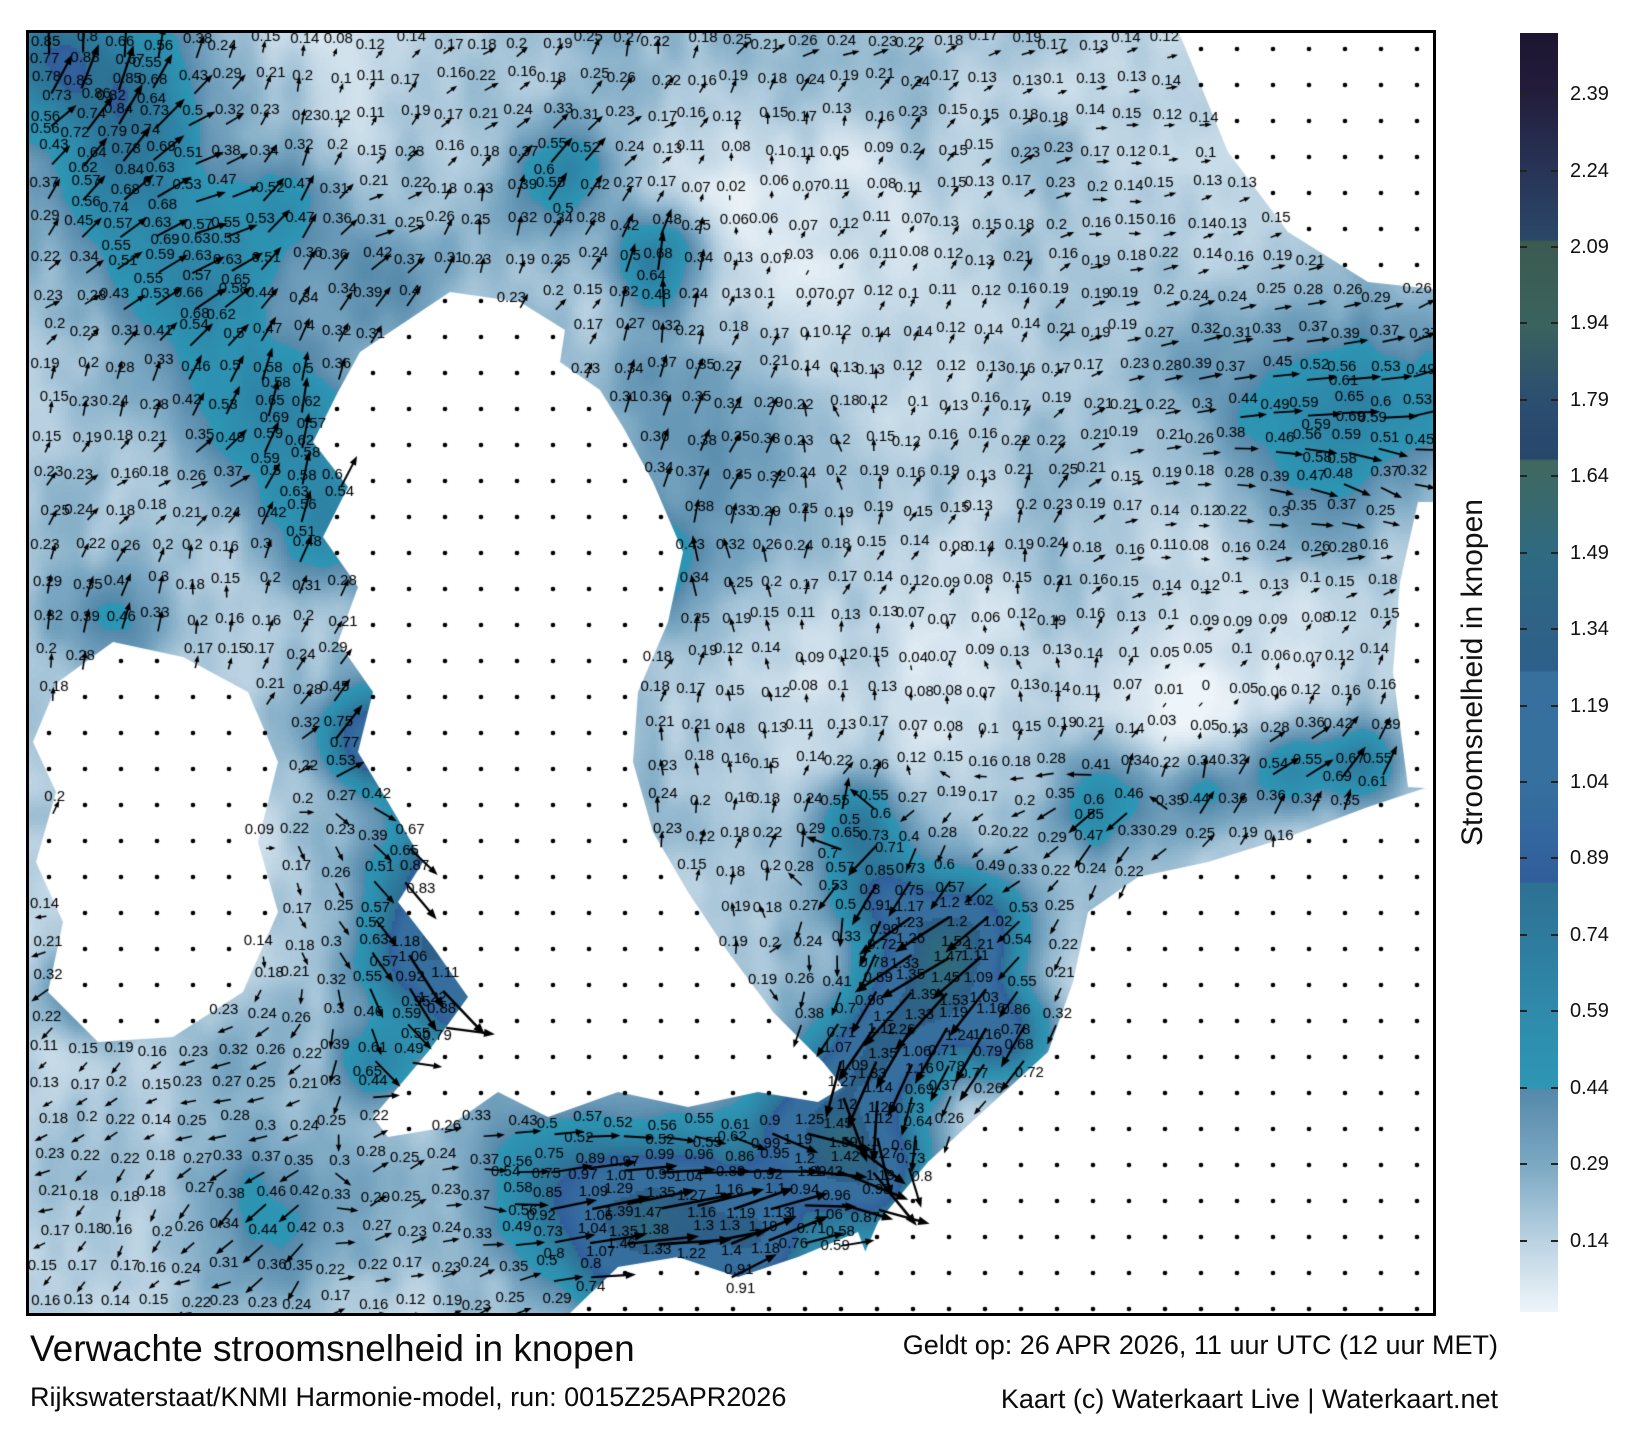  I want to click on colorbar-tick-label: 1.19, so click(1589, 705).